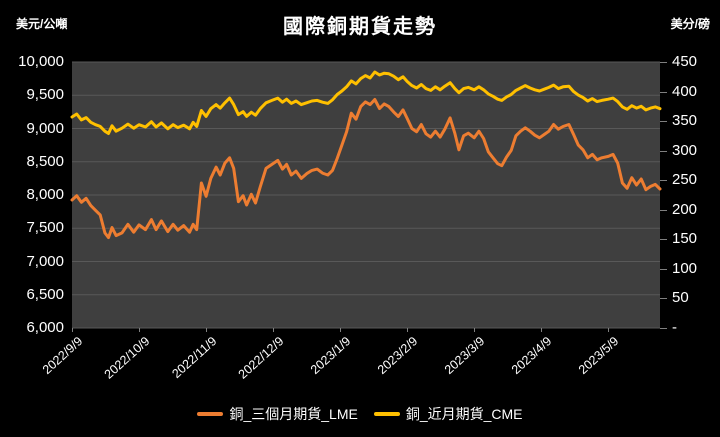 This screenshot has width=720, height=437. What do you see at coordinates (690, 24) in the screenshot?
I see `right-axis-unit-label: 美分/磅` at bounding box center [690, 24].